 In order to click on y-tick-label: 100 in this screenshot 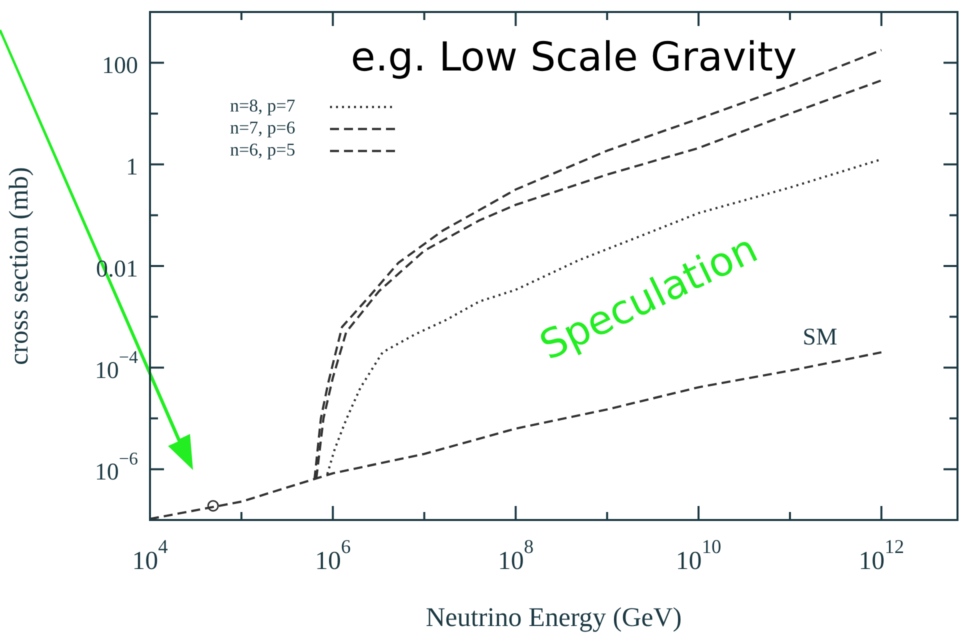, I will do `click(120, 66)`.